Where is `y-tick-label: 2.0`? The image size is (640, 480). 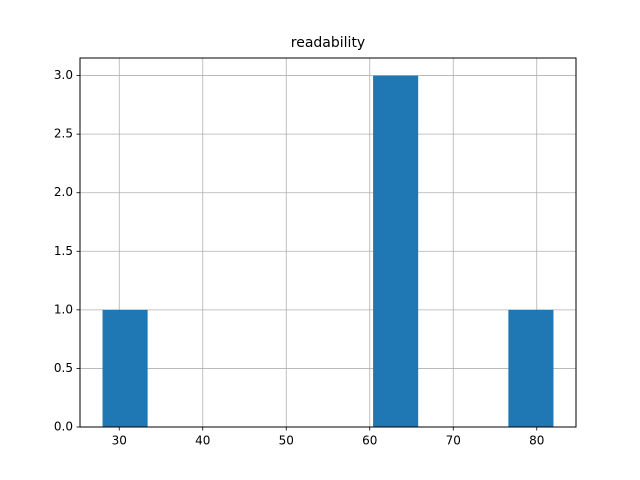
y-tick-label: 2.0 is located at coordinates (63, 192).